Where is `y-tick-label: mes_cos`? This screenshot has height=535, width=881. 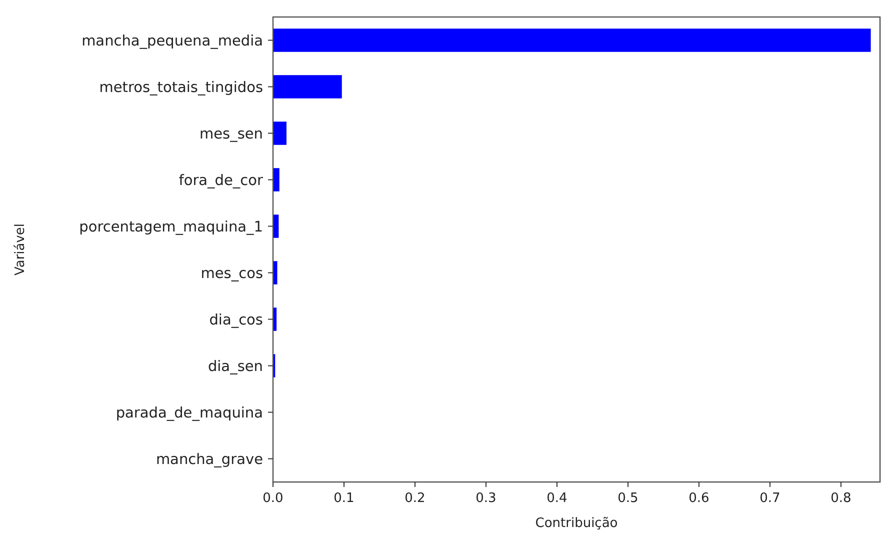 y-tick-label: mes_cos is located at coordinates (231, 274).